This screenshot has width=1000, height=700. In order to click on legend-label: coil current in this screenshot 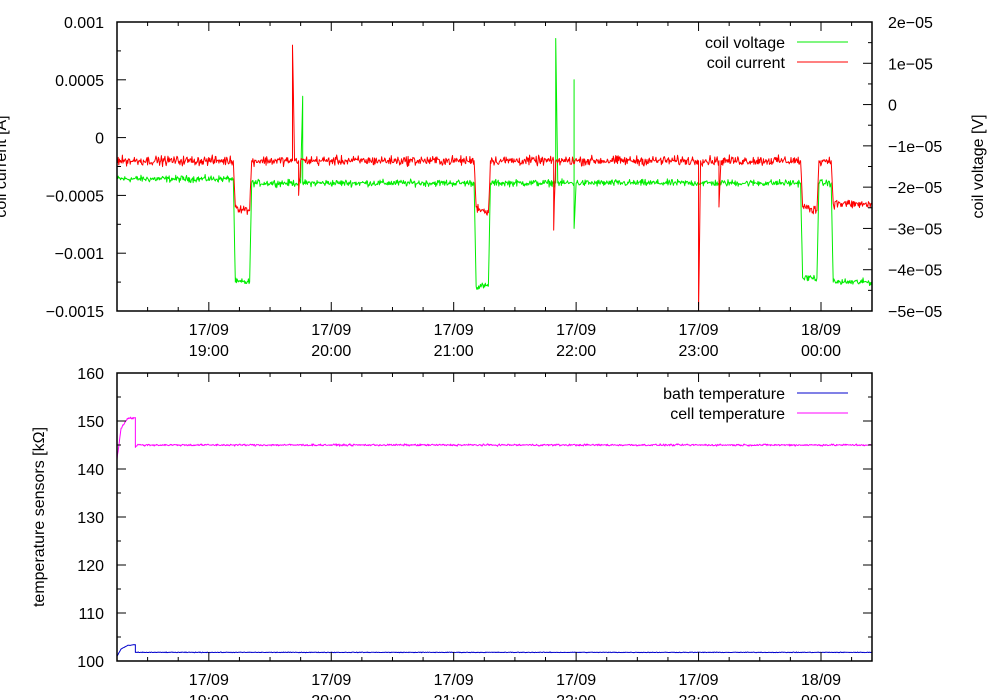, I will do `click(746, 63)`.